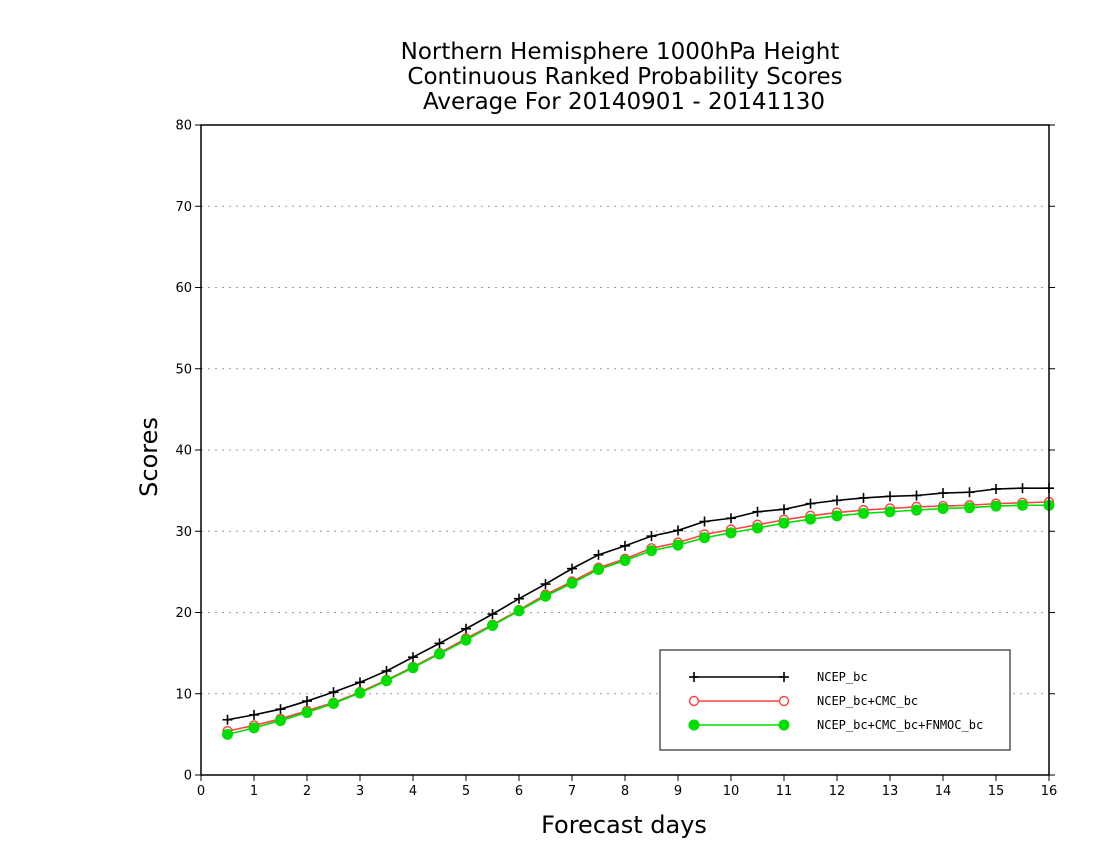 Image resolution: width=1100 pixels, height=855 pixels. Describe the element at coordinates (900, 725) in the screenshot. I see `legend-label: NCEP_bc+CMC_bc+FNMOC_bc` at that location.